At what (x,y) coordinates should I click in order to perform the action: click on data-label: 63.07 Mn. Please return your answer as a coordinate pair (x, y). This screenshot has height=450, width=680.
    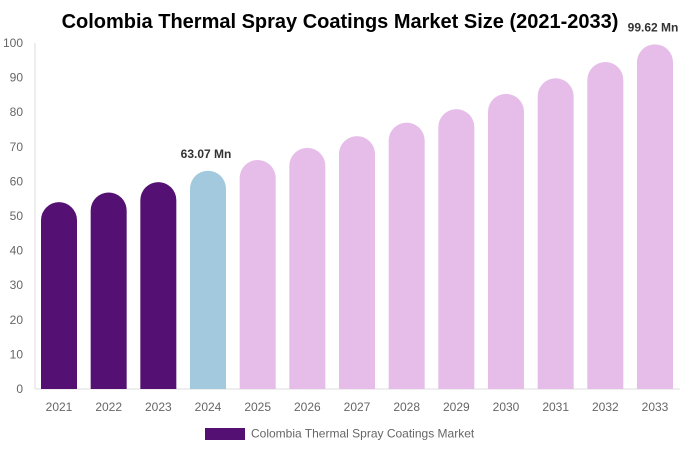
    Looking at the image, I should click on (206, 154).